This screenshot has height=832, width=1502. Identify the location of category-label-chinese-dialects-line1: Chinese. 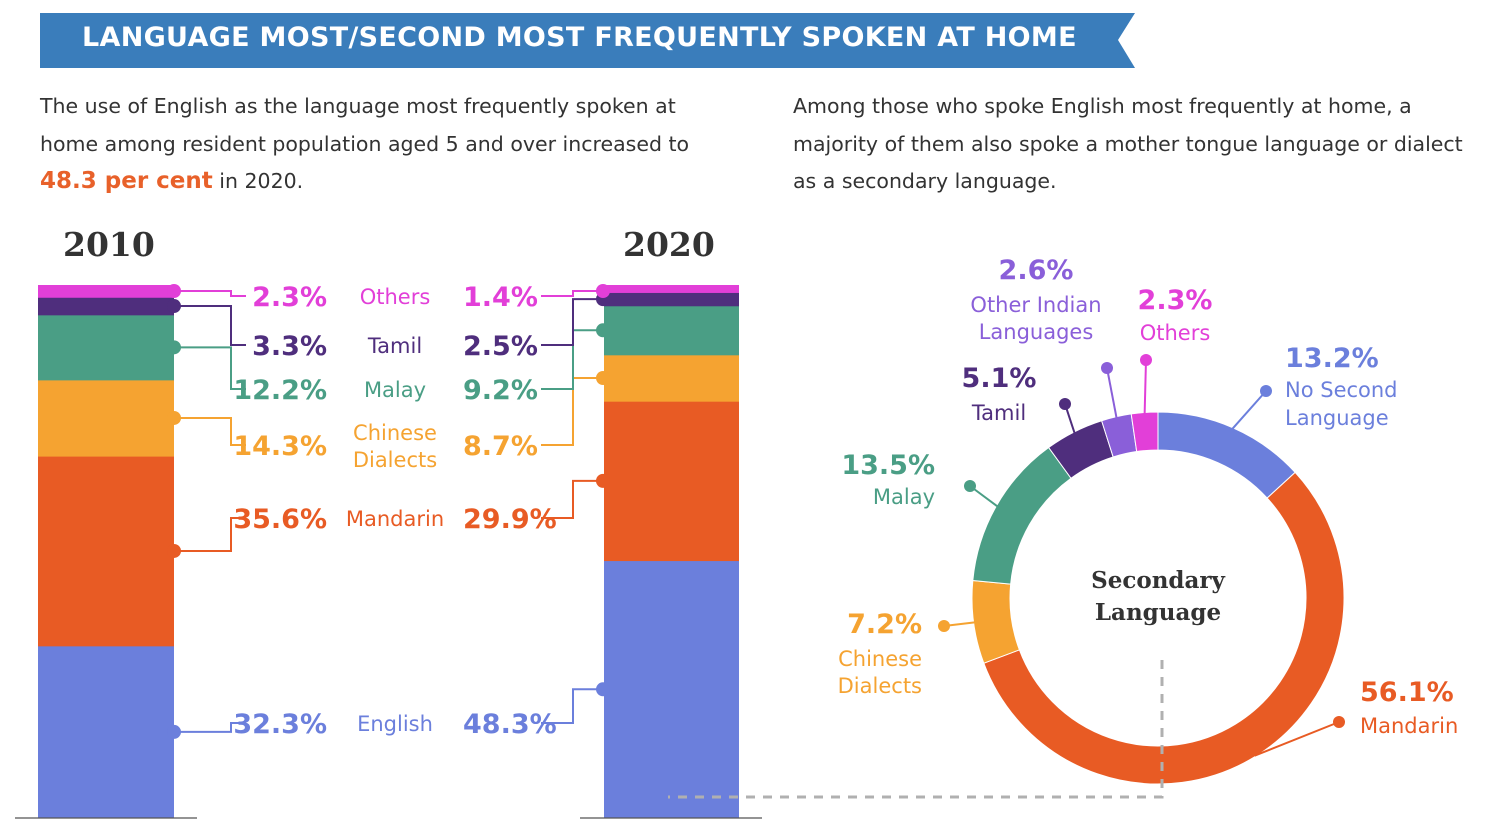
(395, 433).